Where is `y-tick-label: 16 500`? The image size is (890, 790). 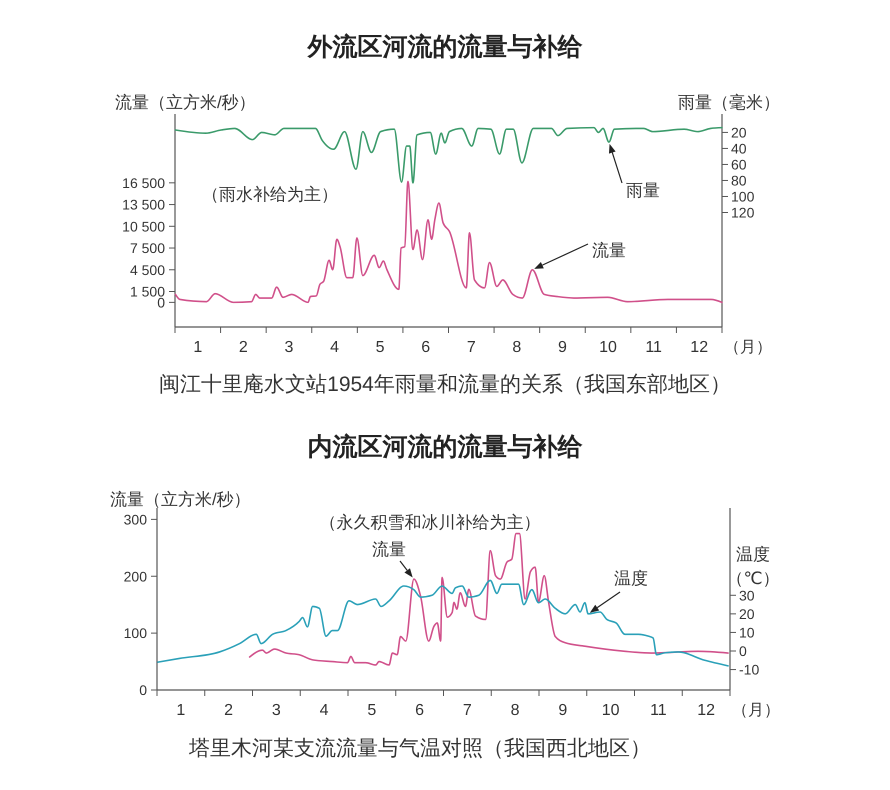
y-tick-label: 16 500 is located at coordinates (144, 182).